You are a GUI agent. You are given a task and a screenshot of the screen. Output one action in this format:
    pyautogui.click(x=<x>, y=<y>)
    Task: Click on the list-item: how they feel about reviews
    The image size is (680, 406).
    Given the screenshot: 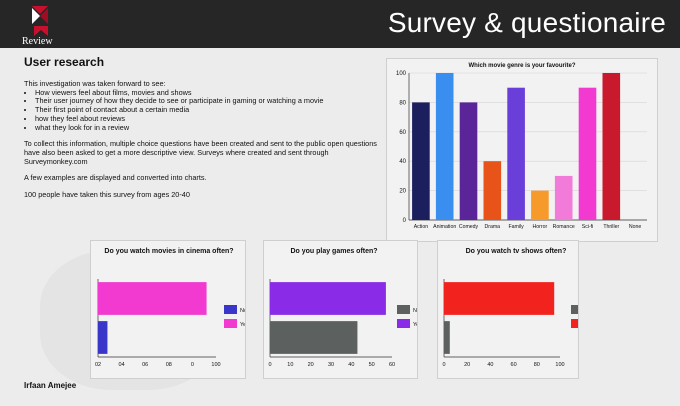 What is the action you would take?
    pyautogui.click(x=209, y=119)
    